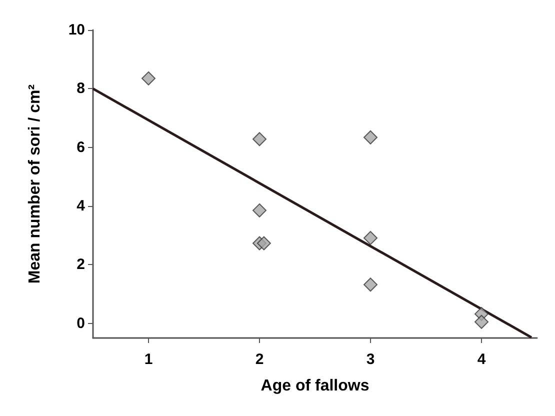  Describe the element at coordinates (315, 386) in the screenshot. I see `x-axis-title: Age of fallows` at that location.